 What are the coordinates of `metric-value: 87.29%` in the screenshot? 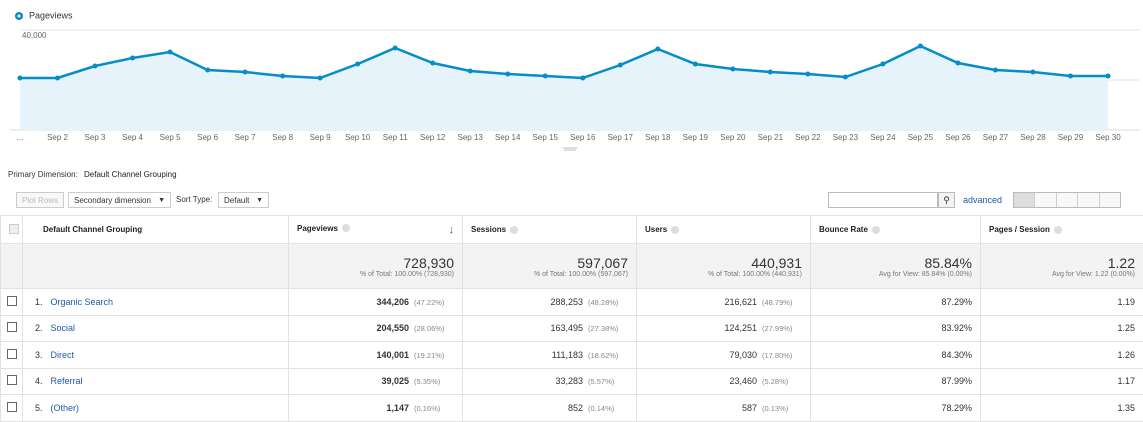 It's located at (956, 301).